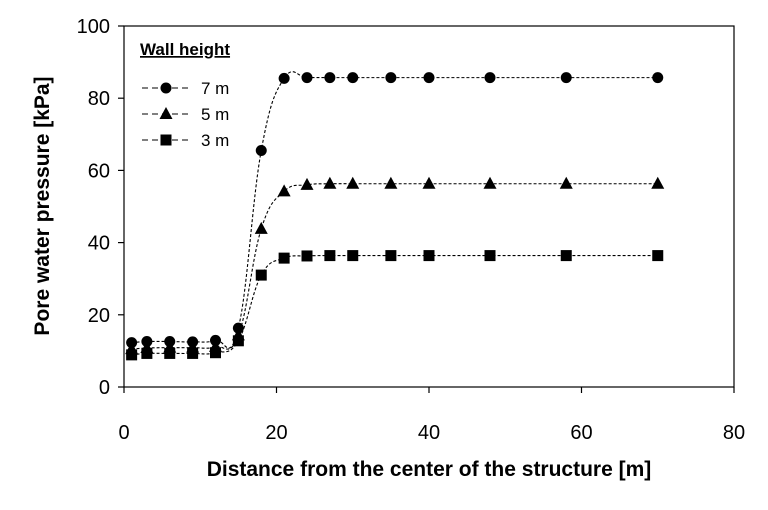 The width and height of the screenshot is (768, 510). Describe the element at coordinates (99, 316) in the screenshot. I see `y-tick-label: 20` at that location.